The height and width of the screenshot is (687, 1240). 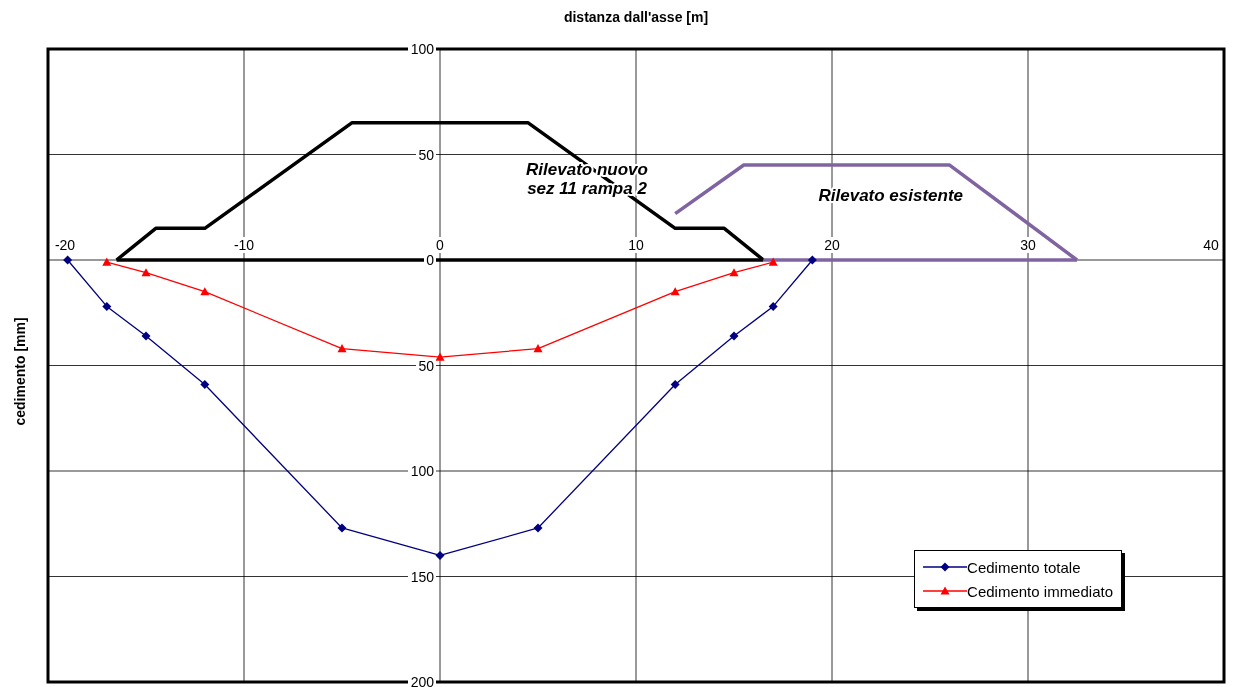 I want to click on y-tick-label: 200, so click(x=422, y=680).